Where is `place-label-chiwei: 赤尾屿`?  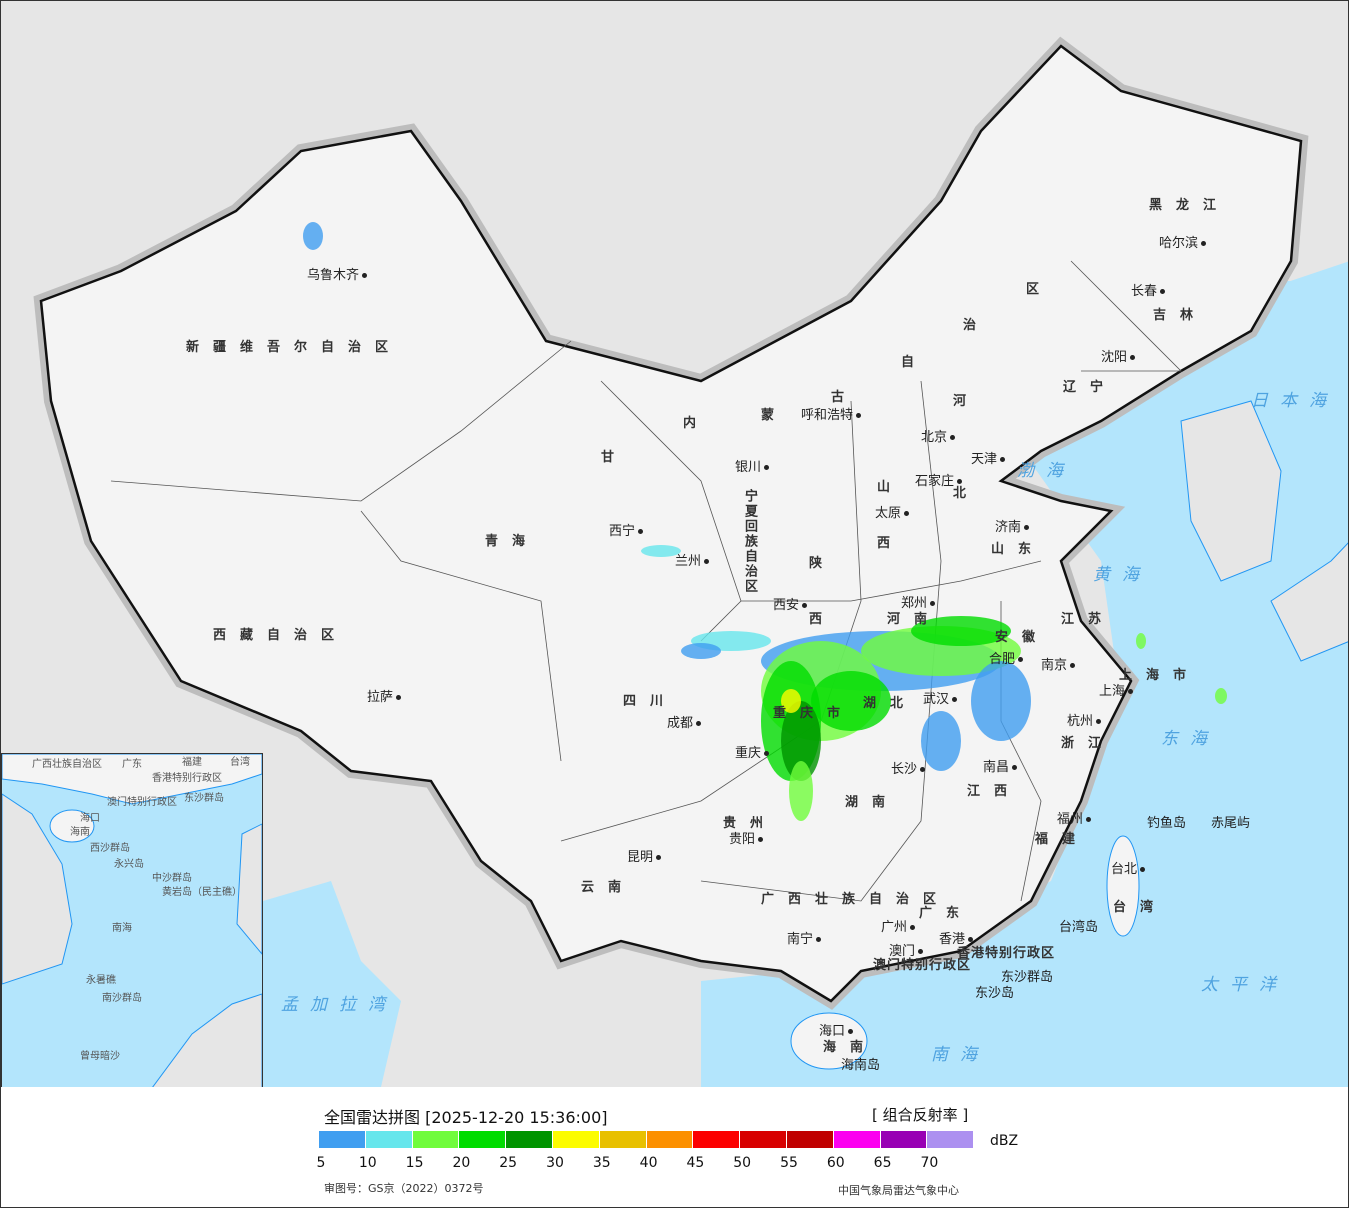
place-label-chiwei: 赤尾屿 is located at coordinates (1230, 823).